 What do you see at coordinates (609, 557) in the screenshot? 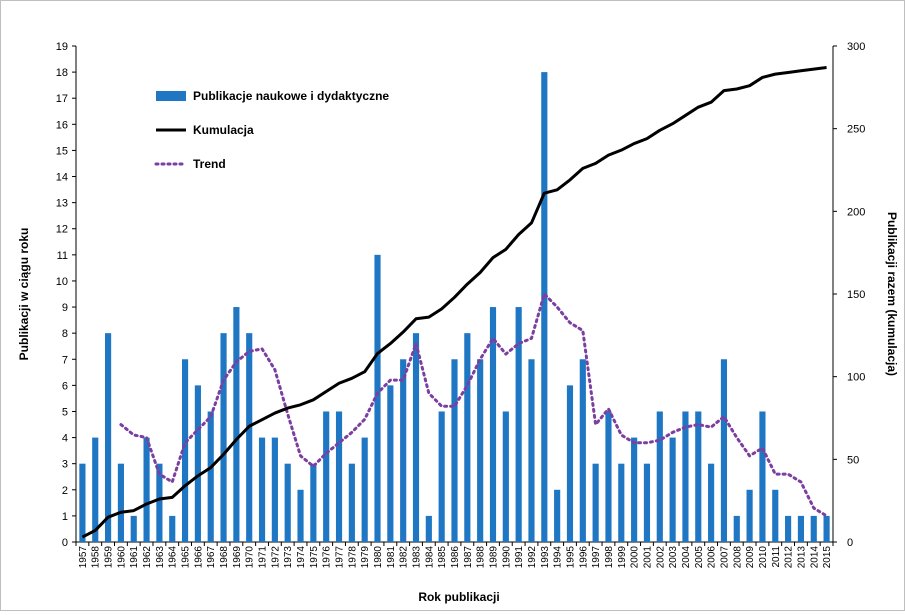
I see `x-tick-label: 1998` at bounding box center [609, 557].